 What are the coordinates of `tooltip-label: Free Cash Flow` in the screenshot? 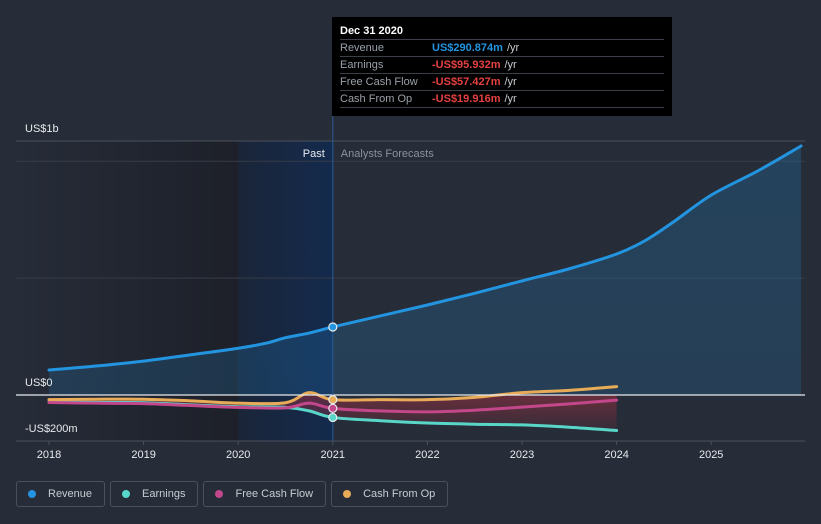 It's located at (379, 82).